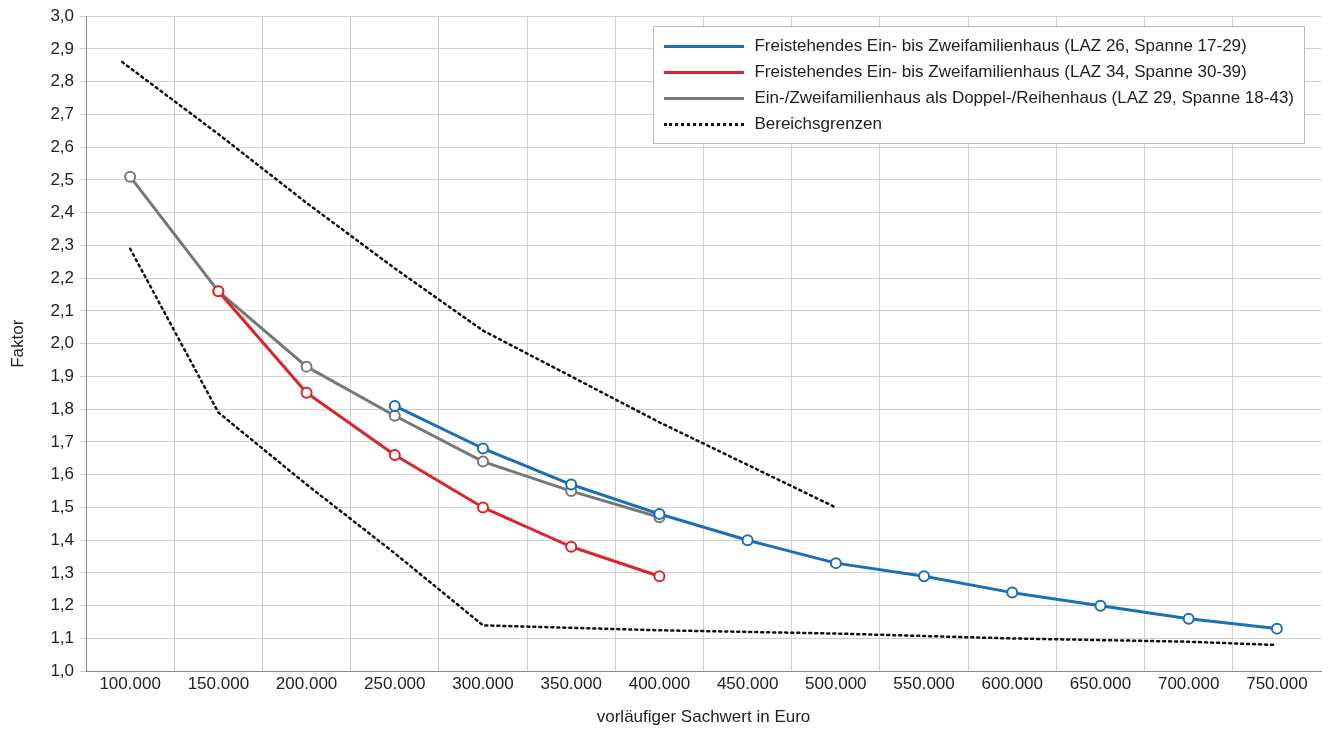  I want to click on y-axis-title: Faktor, so click(17, 343).